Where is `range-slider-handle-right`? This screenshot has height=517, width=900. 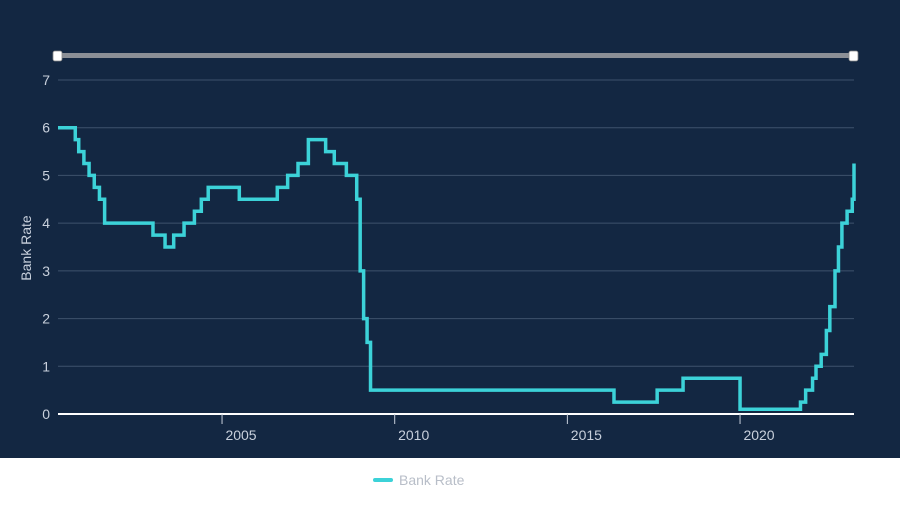
range-slider-handle-right is located at coordinates (853, 56).